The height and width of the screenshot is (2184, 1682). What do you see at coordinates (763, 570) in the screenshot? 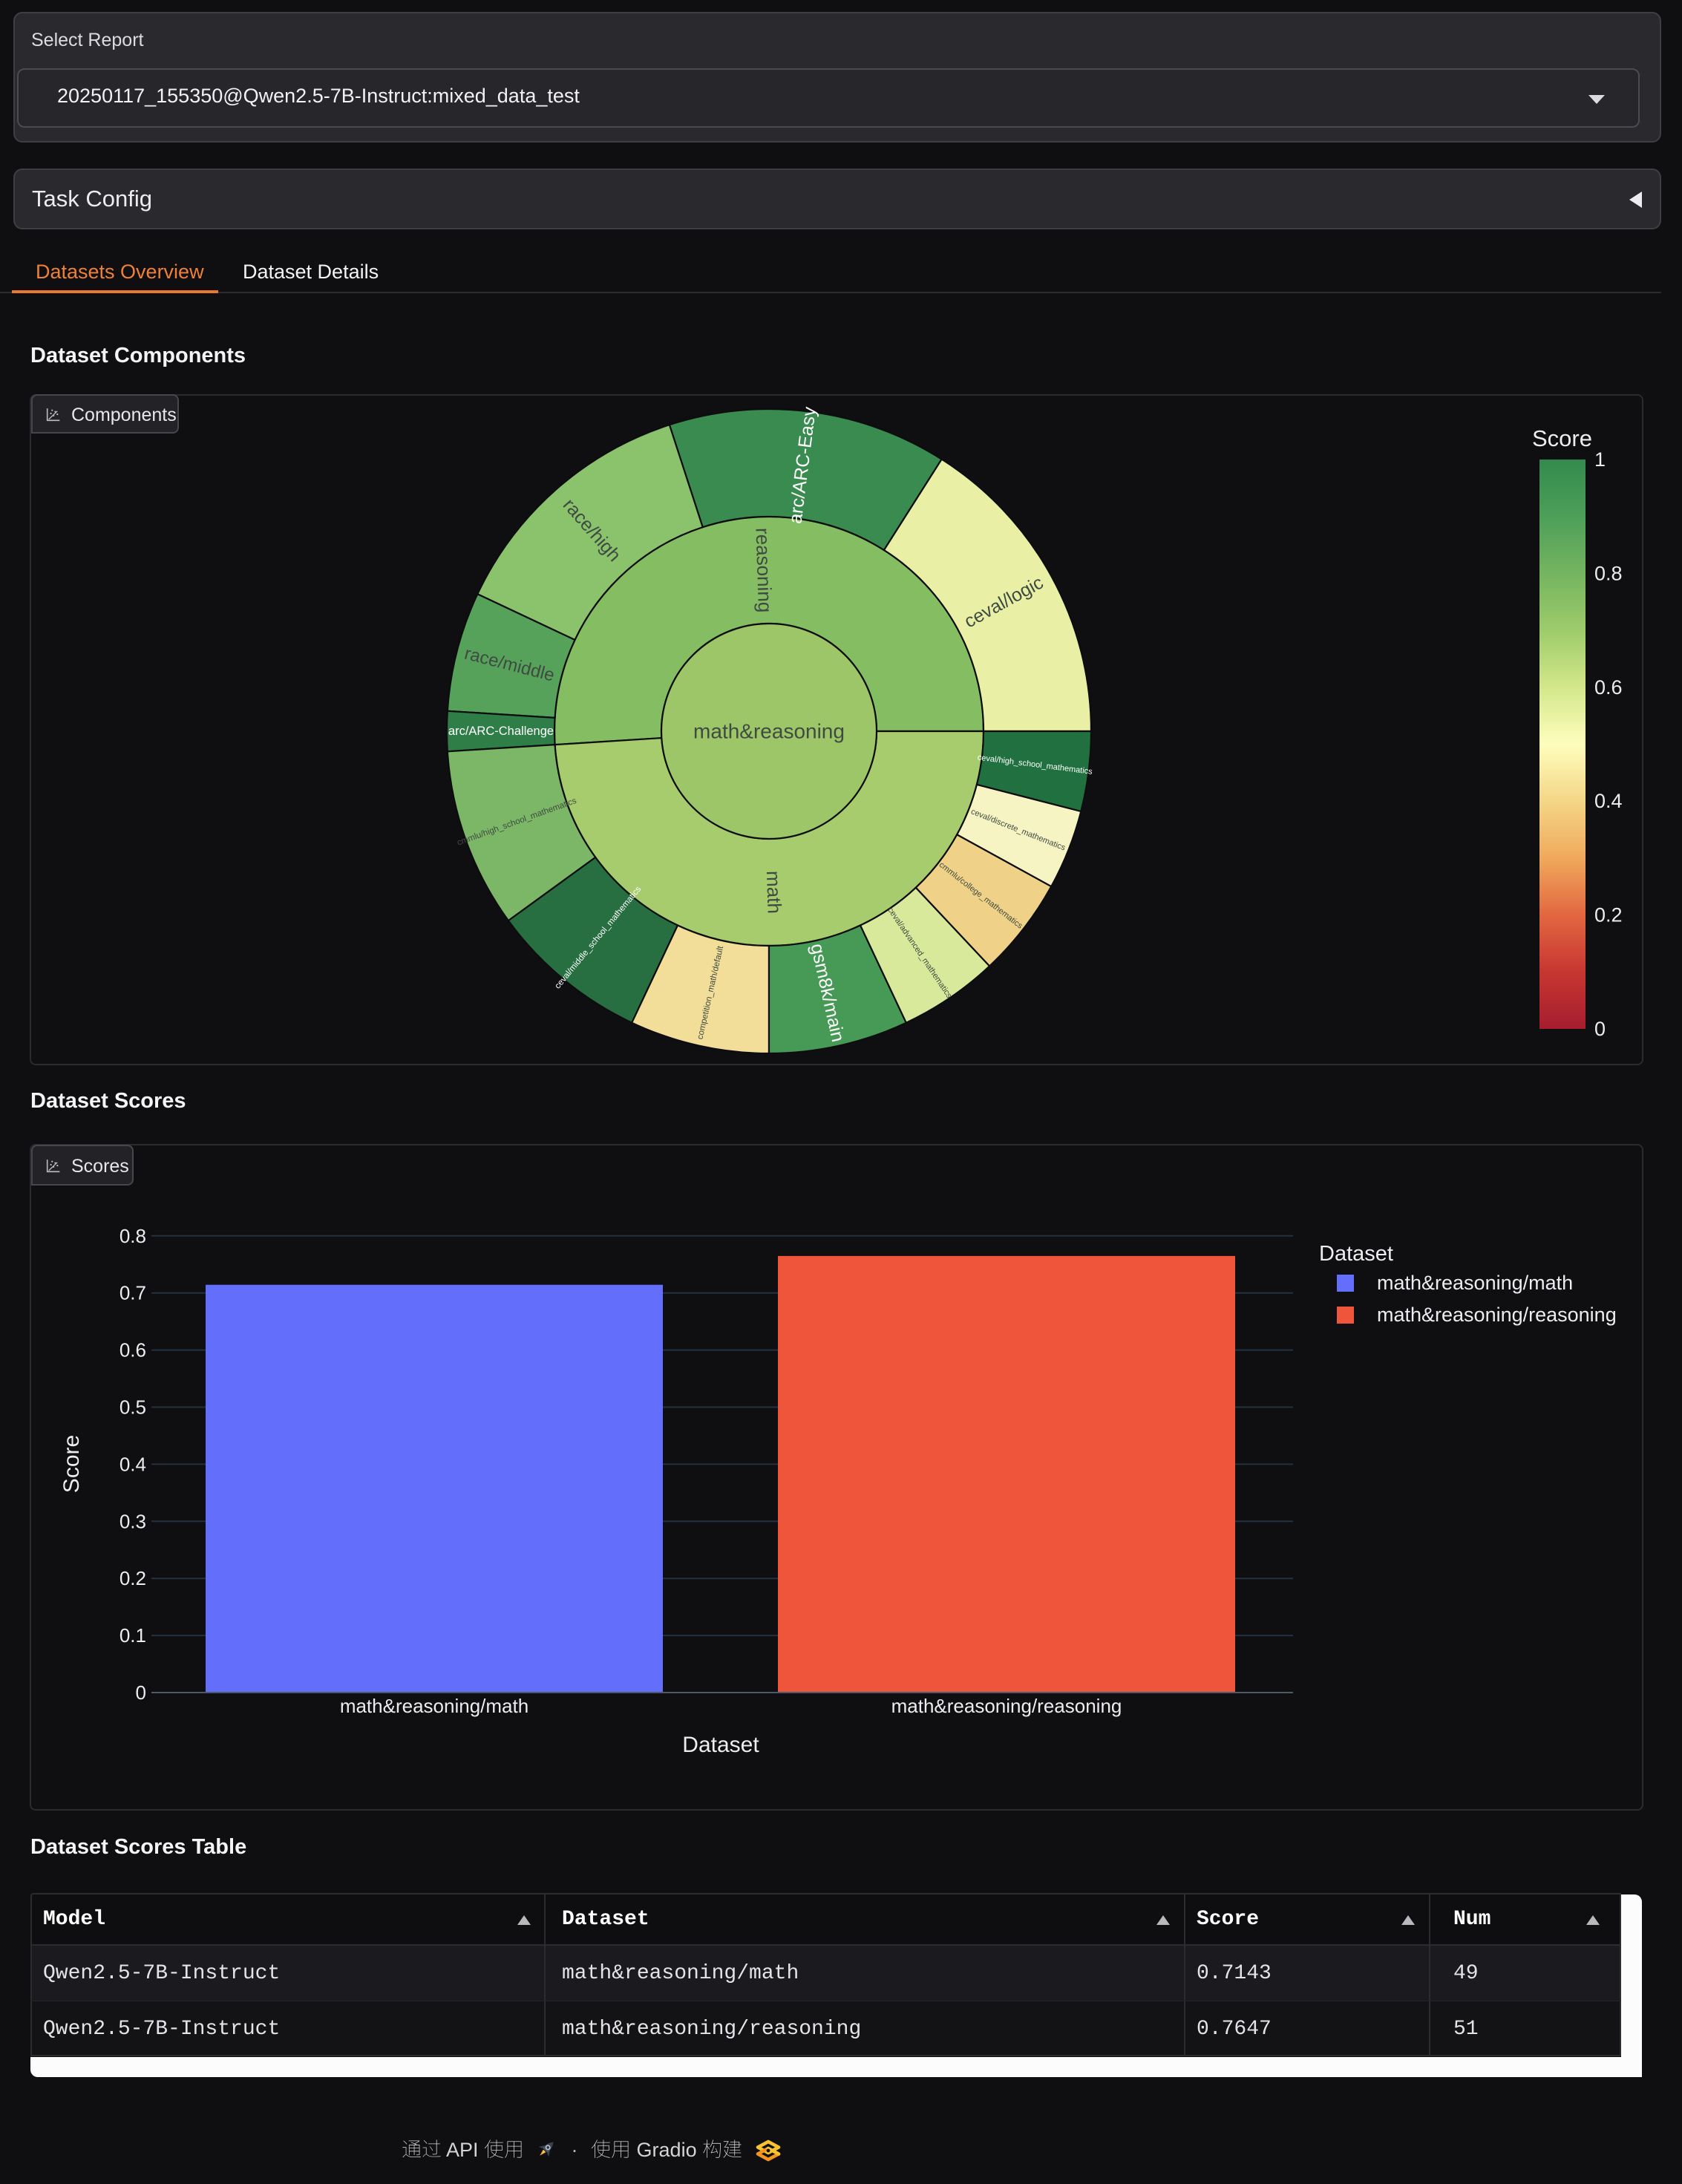
I see `svg-text: reasoning` at bounding box center [763, 570].